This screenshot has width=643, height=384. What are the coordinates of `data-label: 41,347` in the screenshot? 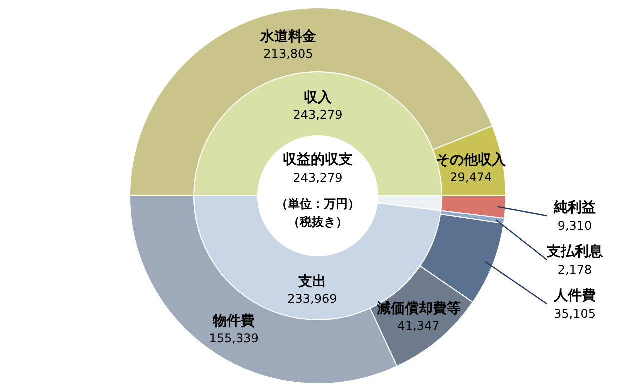 It's located at (419, 326).